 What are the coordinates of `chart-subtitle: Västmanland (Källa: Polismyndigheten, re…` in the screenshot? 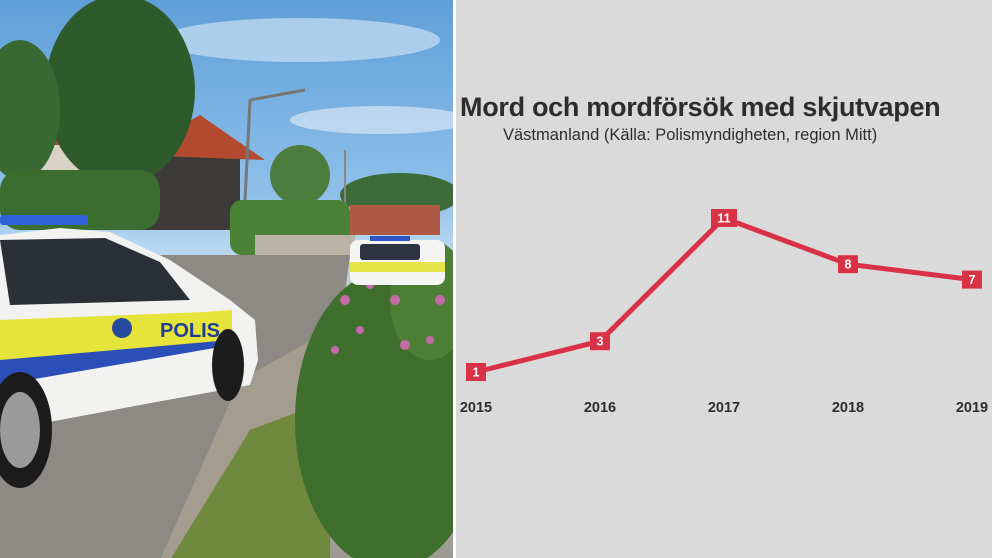 It's located at (690, 135).